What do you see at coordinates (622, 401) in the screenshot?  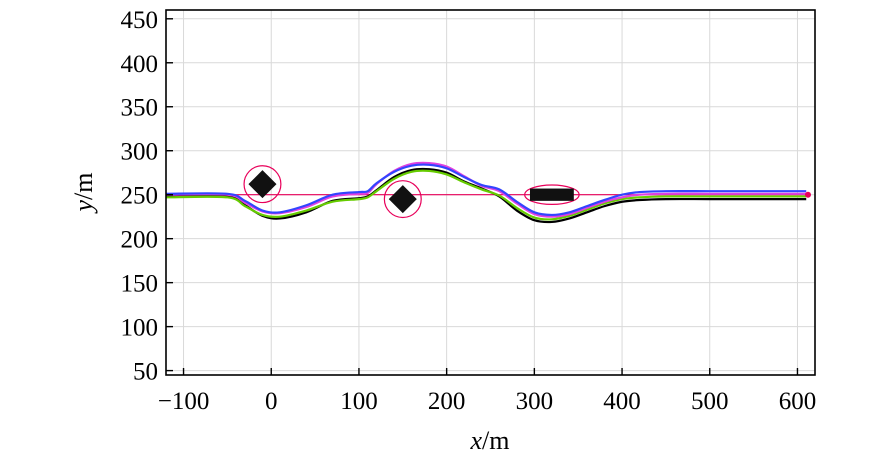 I see `x-tick-label: 400` at bounding box center [622, 401].